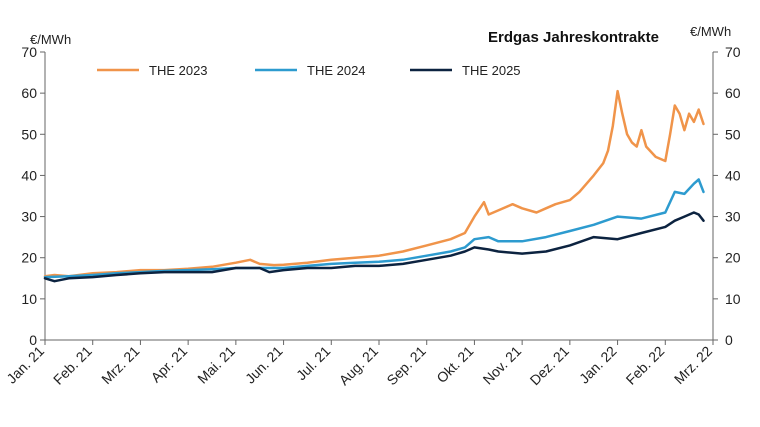 Image resolution: width=760 pixels, height=427 pixels. I want to click on y-tick-label-right: 70, so click(733, 52).